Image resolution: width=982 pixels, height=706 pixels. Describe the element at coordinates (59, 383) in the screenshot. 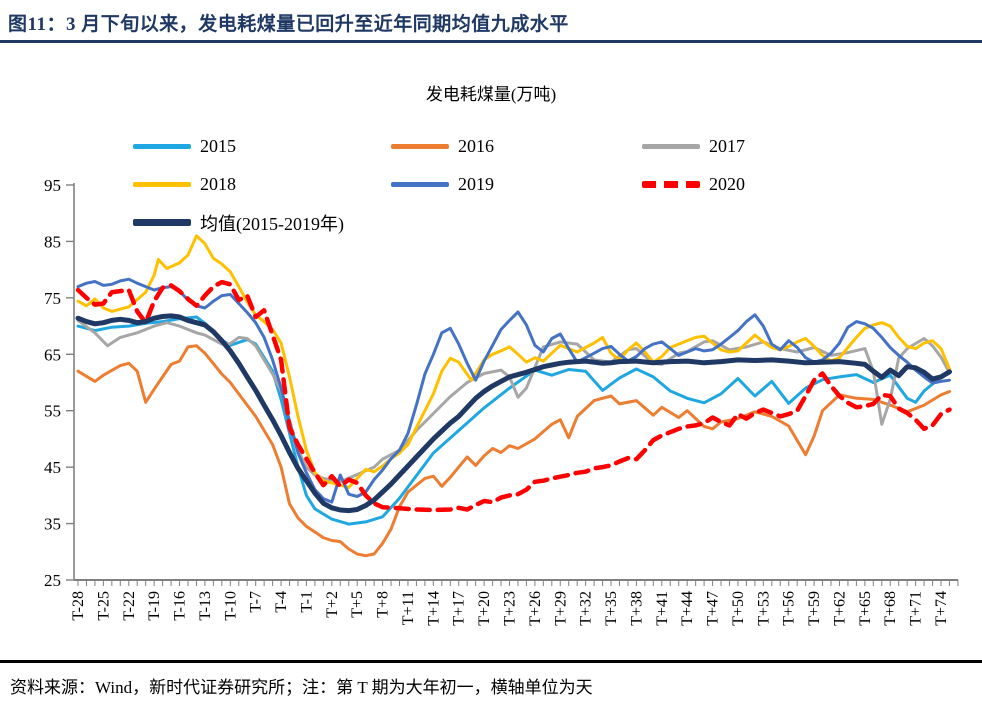

I see `y-axis: 25 35 45 55 65 75 85 95` at that location.